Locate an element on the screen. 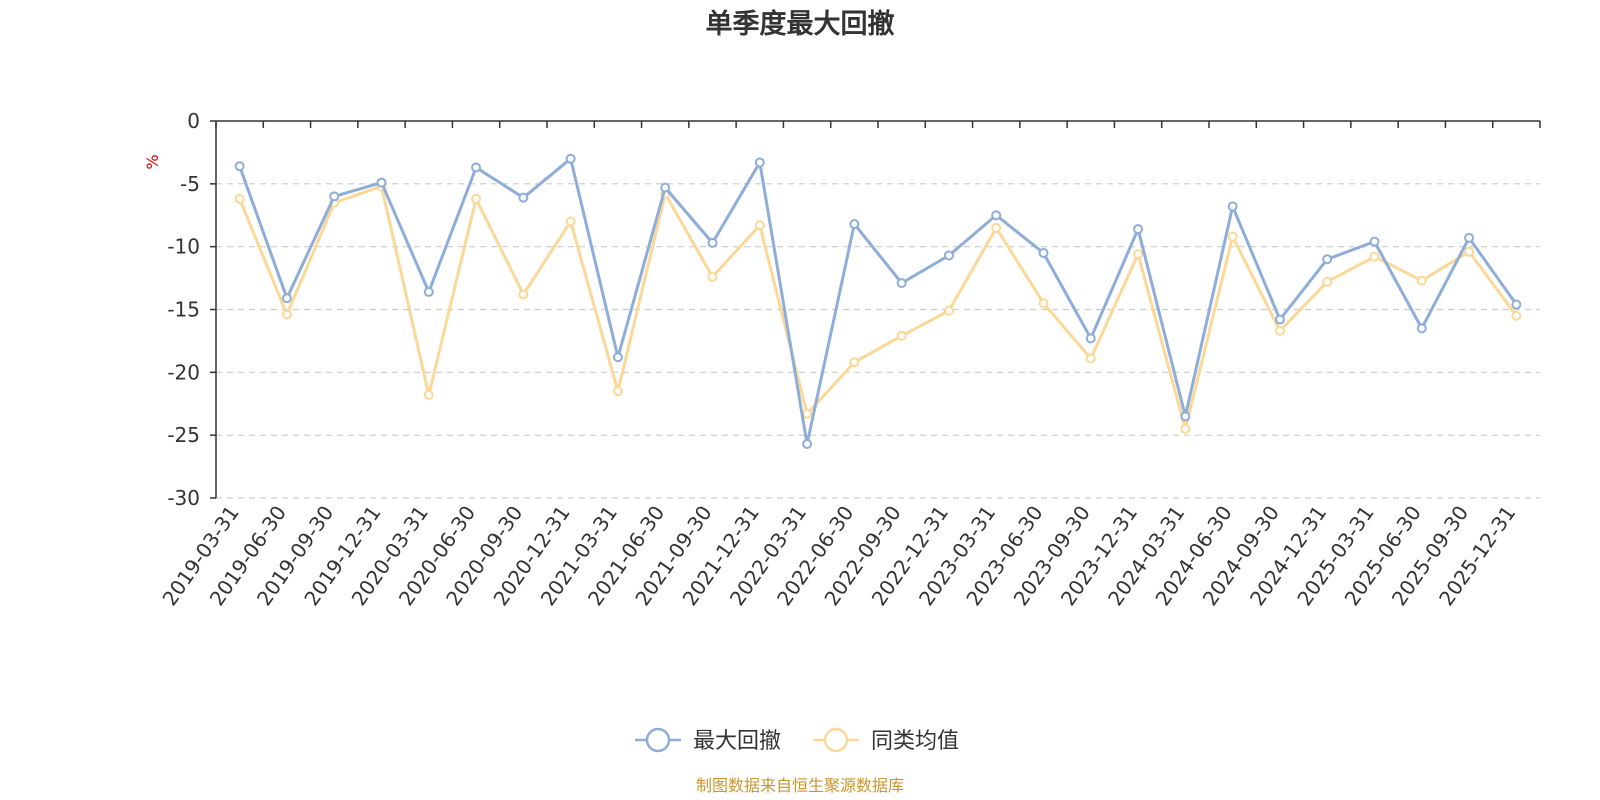  y-tick-label: 0 is located at coordinates (193, 121).